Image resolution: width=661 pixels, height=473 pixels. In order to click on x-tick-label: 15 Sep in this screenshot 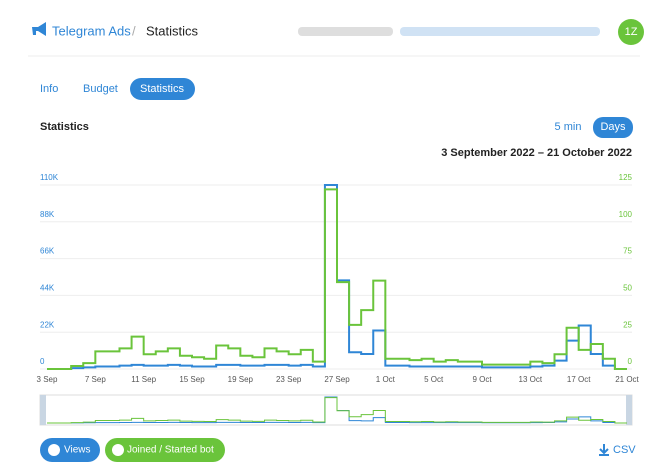, I will do `click(192, 379)`.